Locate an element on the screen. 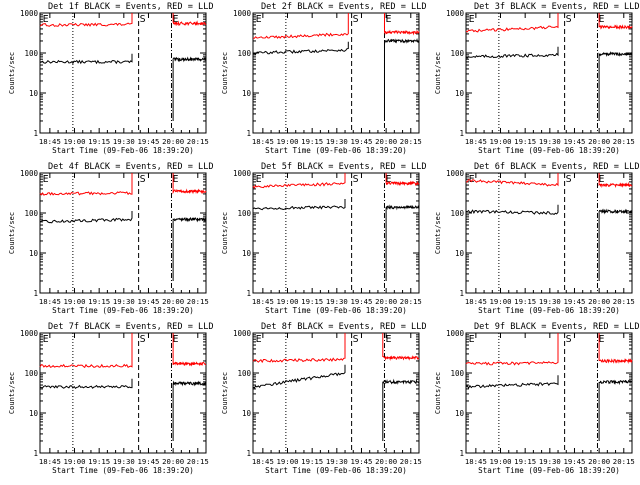  panel-title: Det 7f BLACK = Events, RED = LLD is located at coordinates (131, 327).